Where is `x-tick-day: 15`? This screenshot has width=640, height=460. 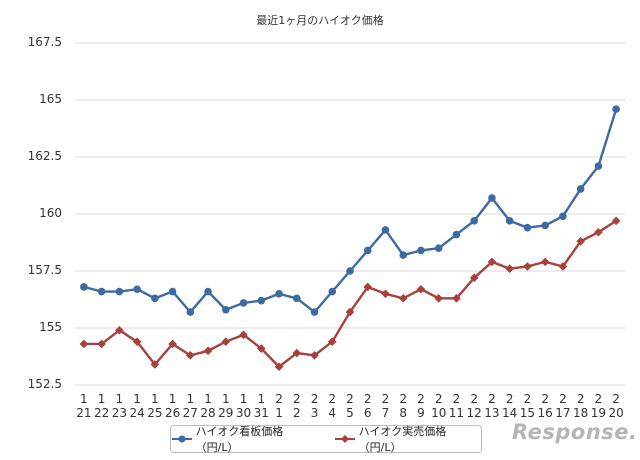 x-tick-day: 15 is located at coordinates (527, 413).